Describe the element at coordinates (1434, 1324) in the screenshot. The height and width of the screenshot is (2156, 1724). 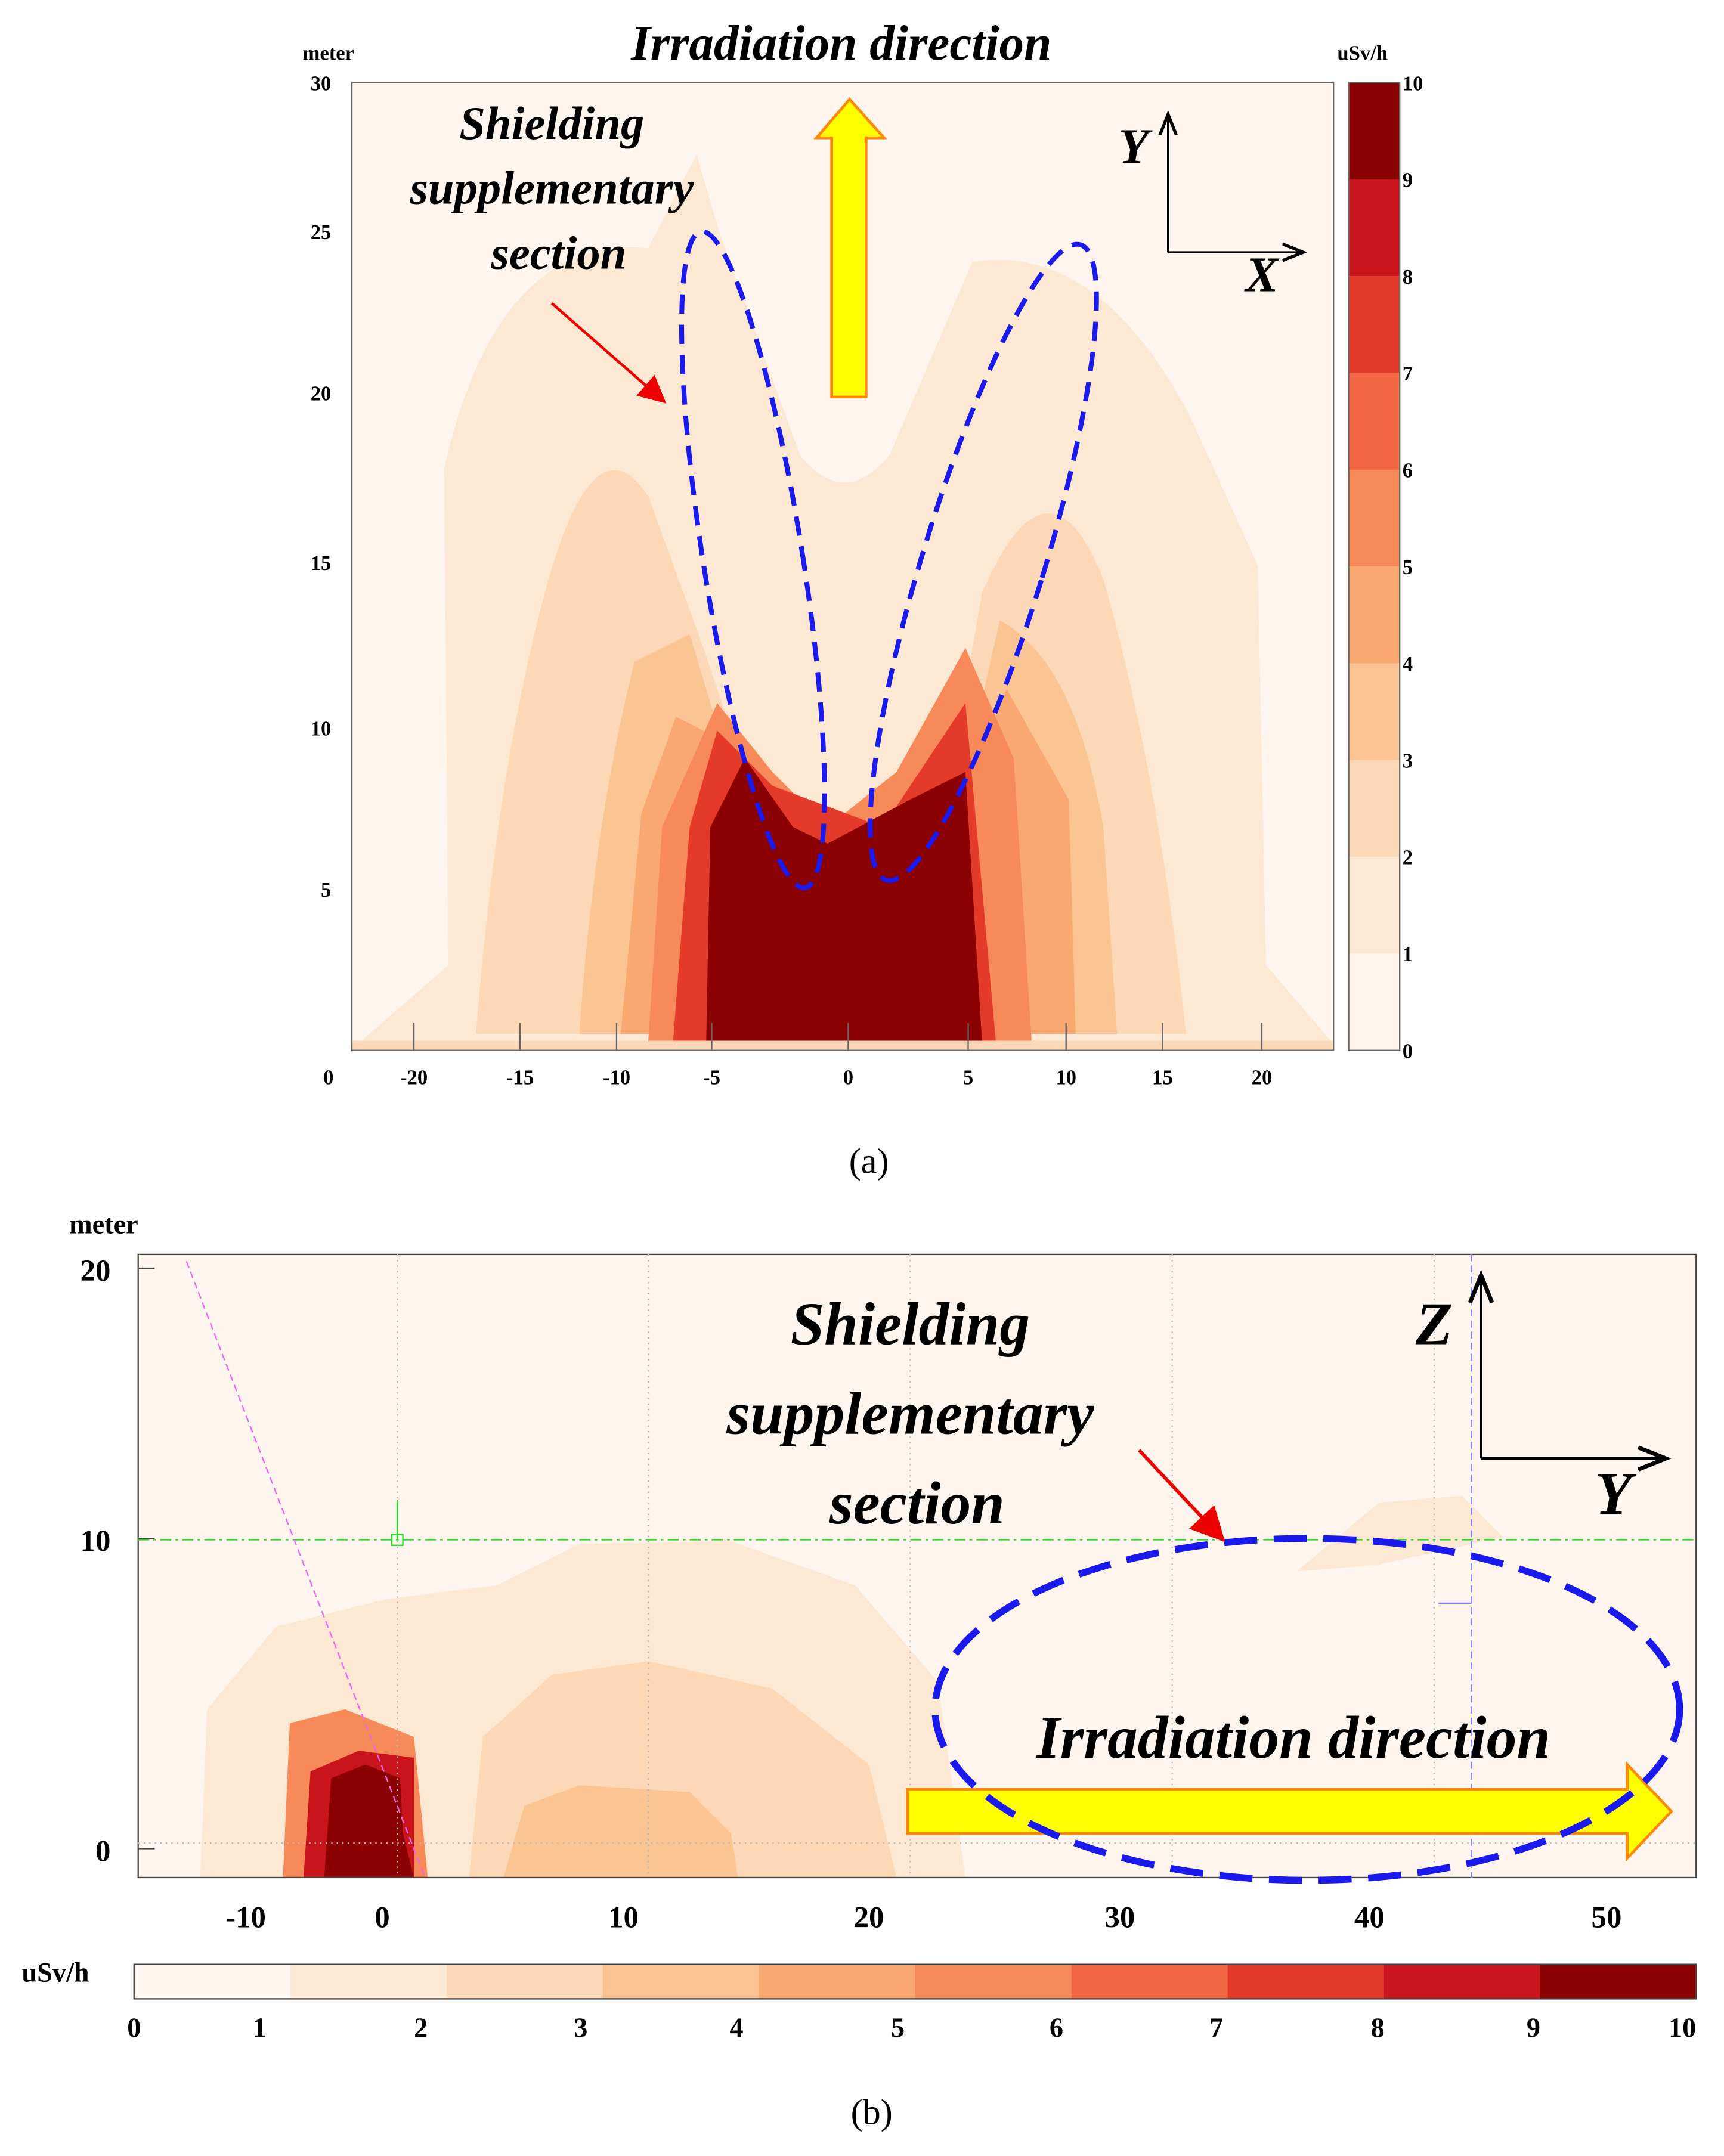
I see `axis-label: Z` at that location.